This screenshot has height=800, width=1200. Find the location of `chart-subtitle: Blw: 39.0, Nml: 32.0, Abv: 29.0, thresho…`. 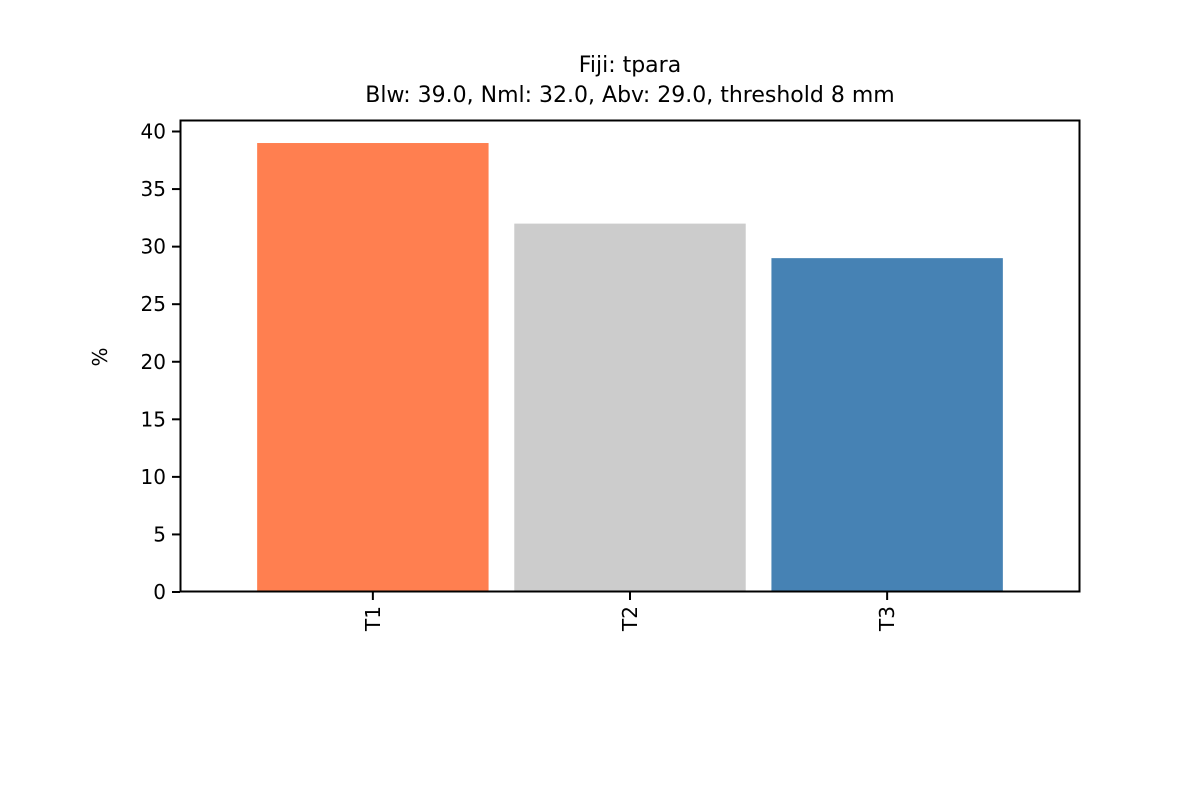

chart-subtitle: Blw: 39.0, Nml: 32.0, Abv: 29.0, thresho… is located at coordinates (629, 95).